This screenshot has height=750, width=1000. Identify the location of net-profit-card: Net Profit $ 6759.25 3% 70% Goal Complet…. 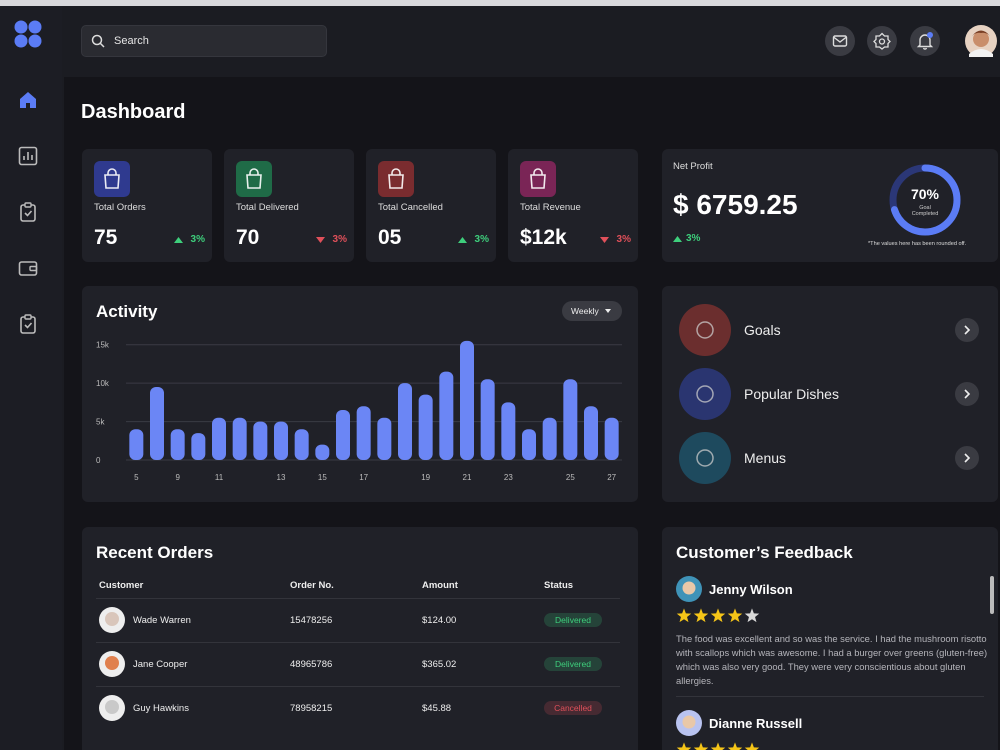
(830, 205).